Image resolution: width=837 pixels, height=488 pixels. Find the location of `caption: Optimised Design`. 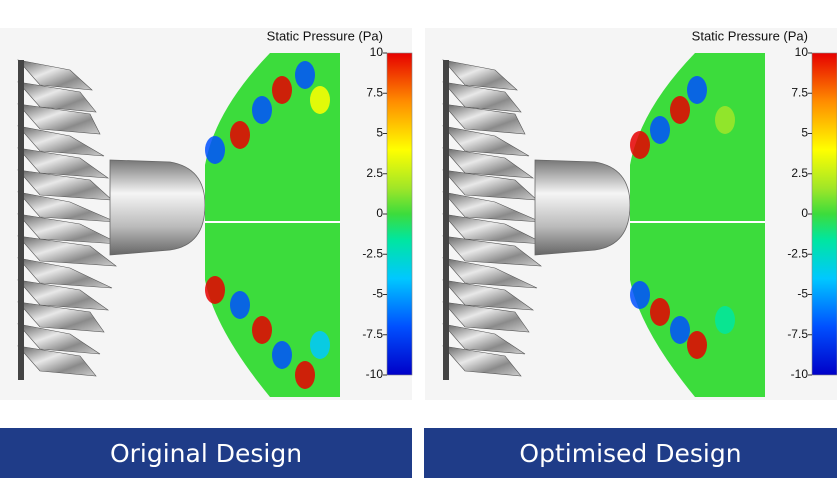

caption: Optimised Design is located at coordinates (630, 453).